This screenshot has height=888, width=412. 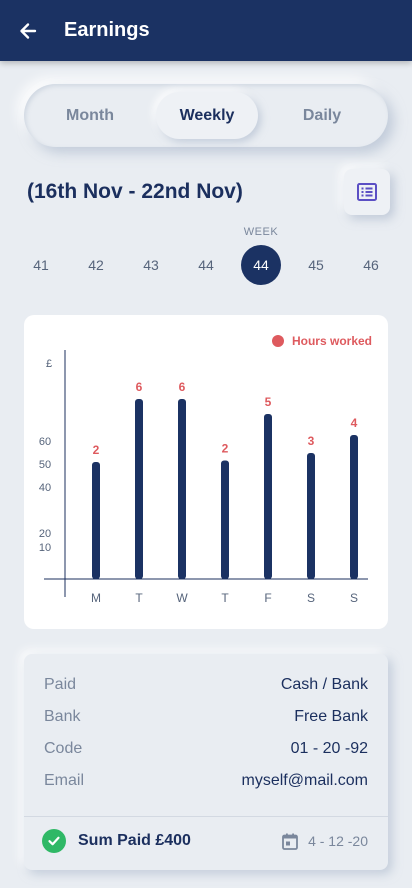 I want to click on week-45: 45, so click(x=316, y=265).